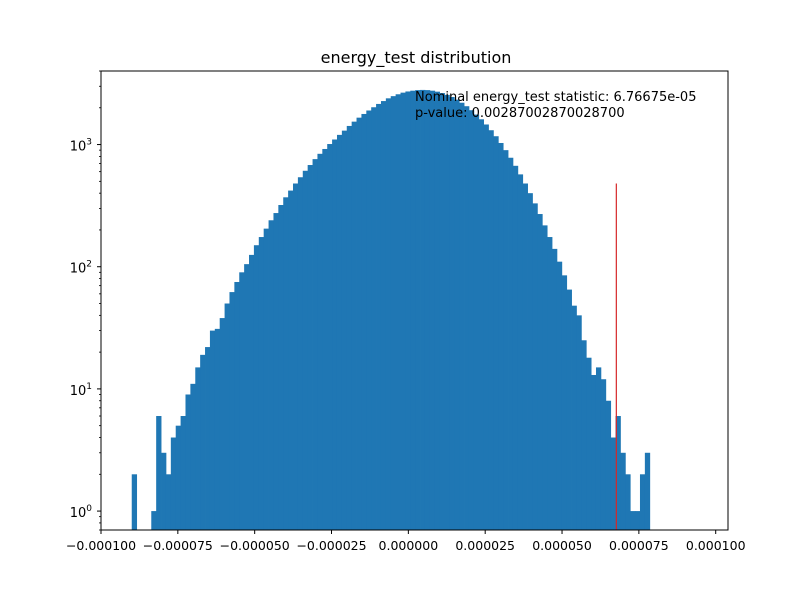 Image resolution: width=810 pixels, height=595 pixels. I want to click on p-value-label: p-value: 0.00287002870028700, so click(520, 113).